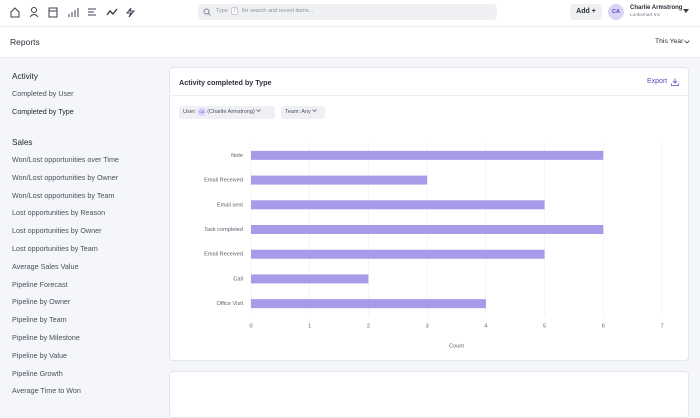 Image resolution: width=700 pixels, height=418 pixels. What do you see at coordinates (39, 320) in the screenshot?
I see `report-link: Pipeline by Team` at bounding box center [39, 320].